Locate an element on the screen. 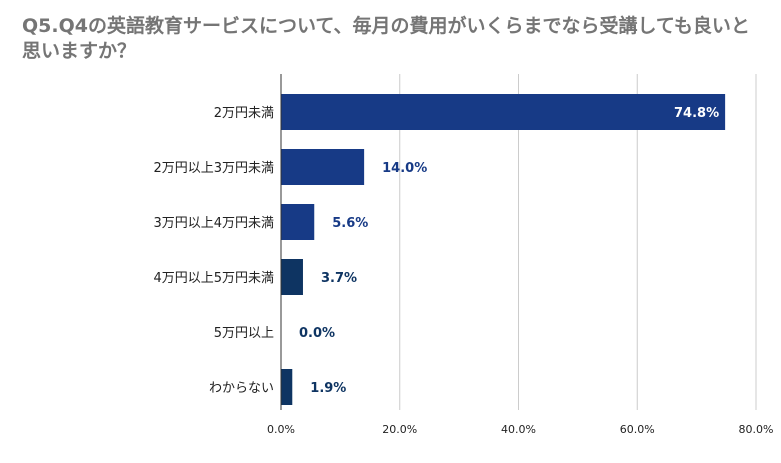 The image size is (781, 463). data-label: 74.8% is located at coordinates (696, 113).